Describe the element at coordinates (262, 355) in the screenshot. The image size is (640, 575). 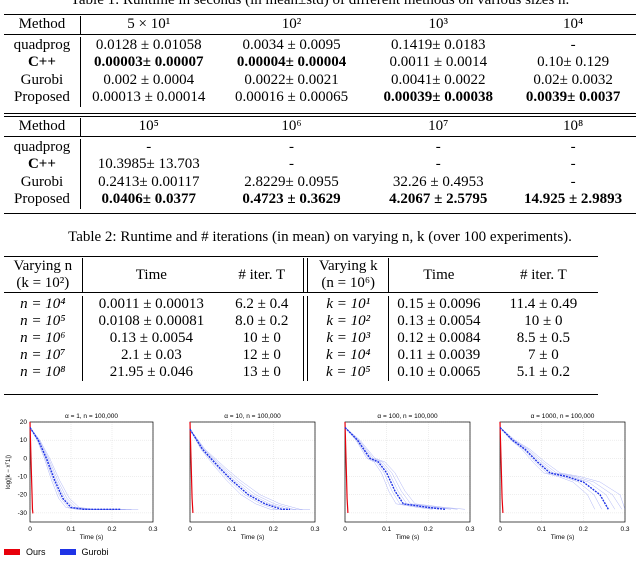
I see `value-cell: 12 ± 0` at that location.